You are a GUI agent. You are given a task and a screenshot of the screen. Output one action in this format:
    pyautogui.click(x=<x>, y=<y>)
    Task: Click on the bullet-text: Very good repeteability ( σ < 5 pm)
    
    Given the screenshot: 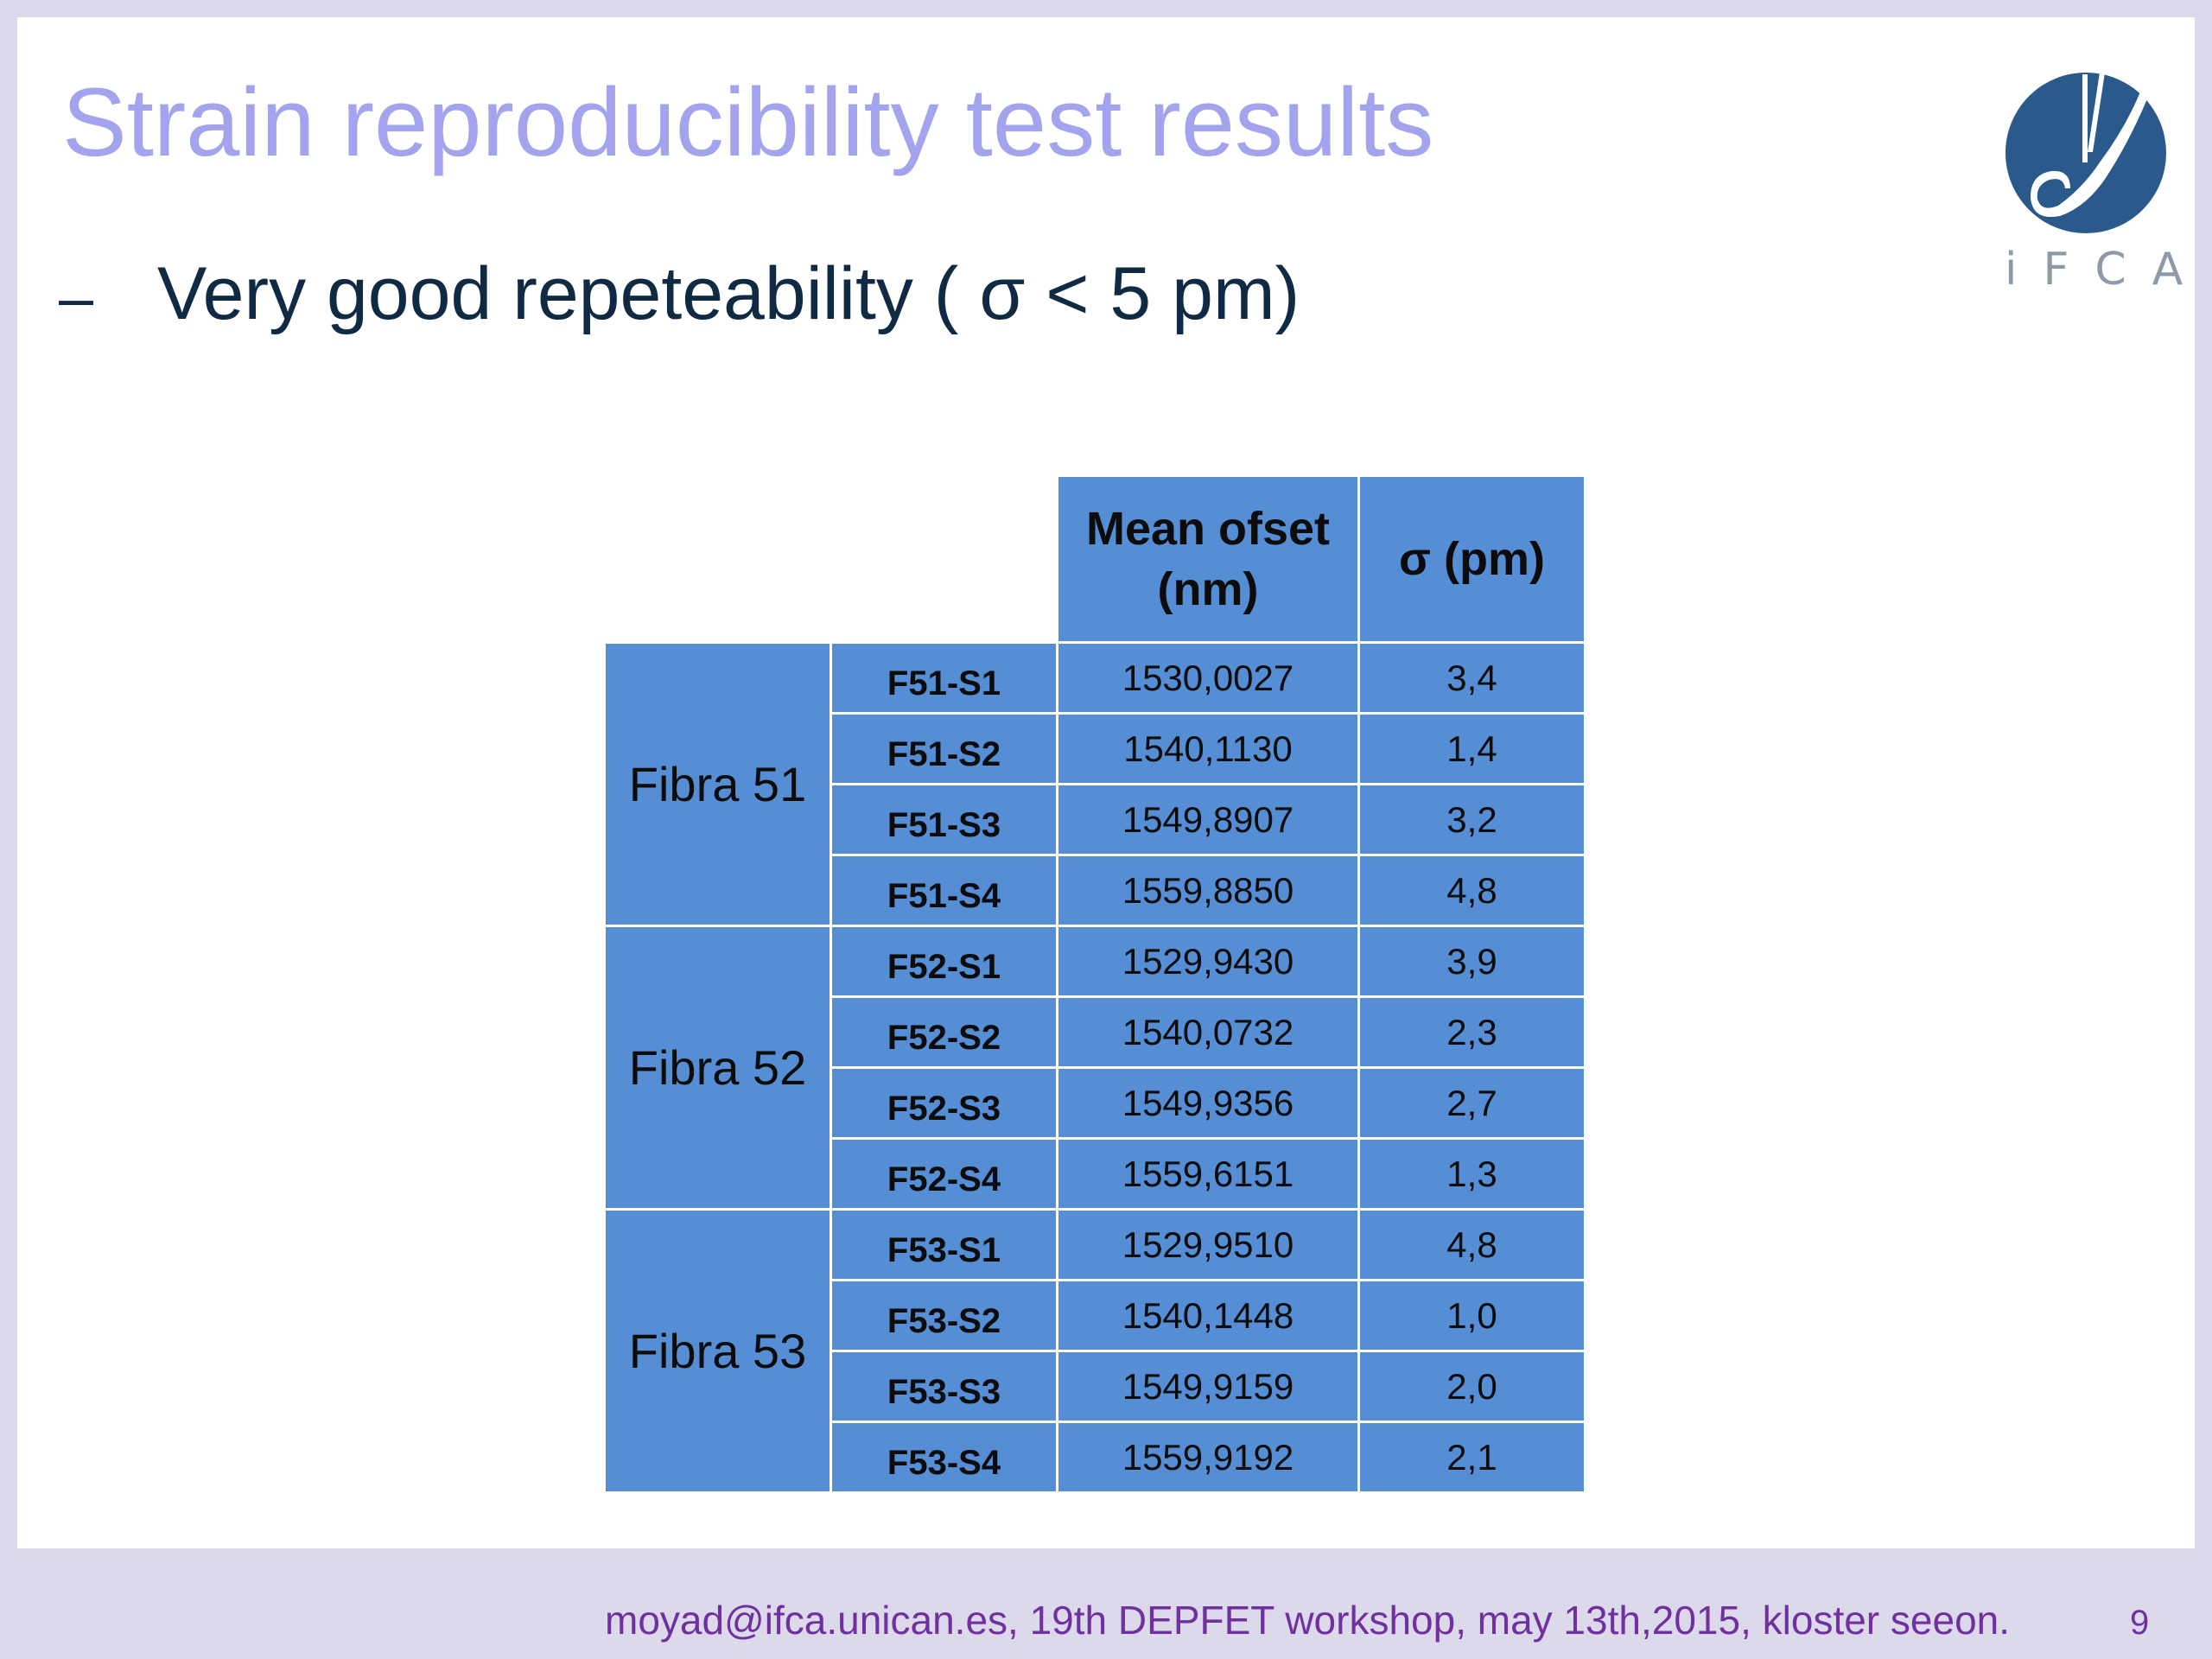 What is the action you would take?
    pyautogui.click(x=728, y=293)
    